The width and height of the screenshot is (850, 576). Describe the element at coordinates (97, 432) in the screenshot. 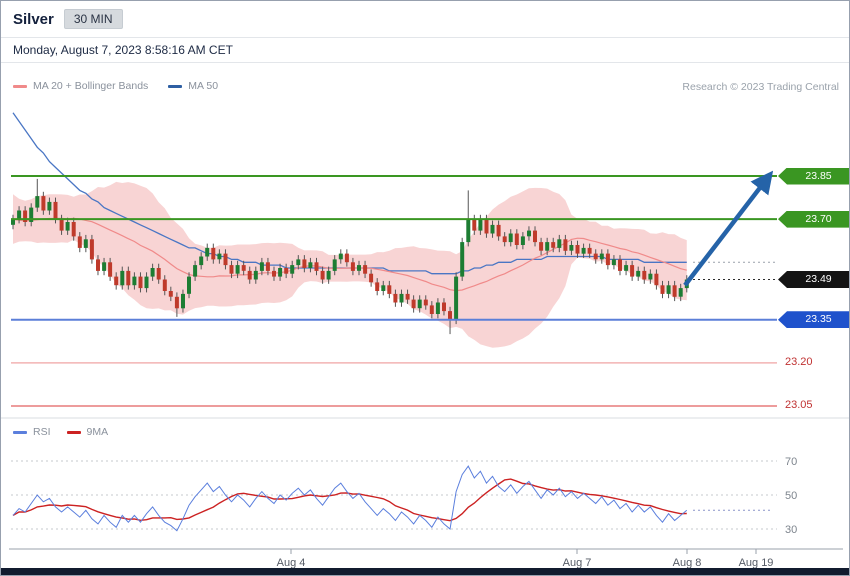

I see `rsi-ma-legend-label: 9MA` at that location.